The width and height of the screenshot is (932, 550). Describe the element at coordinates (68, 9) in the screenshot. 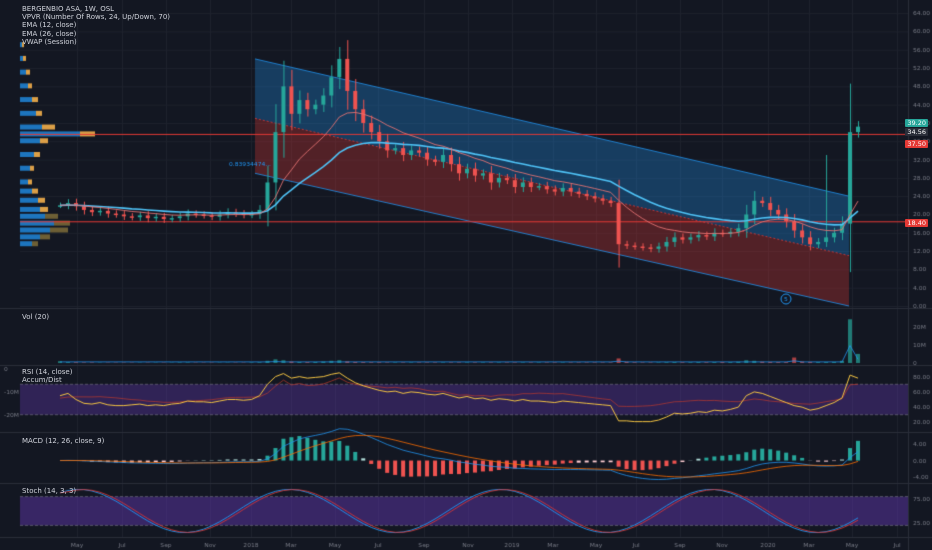

I see `chart-title: BERGENBIO ASA, 1W, OSL` at that location.